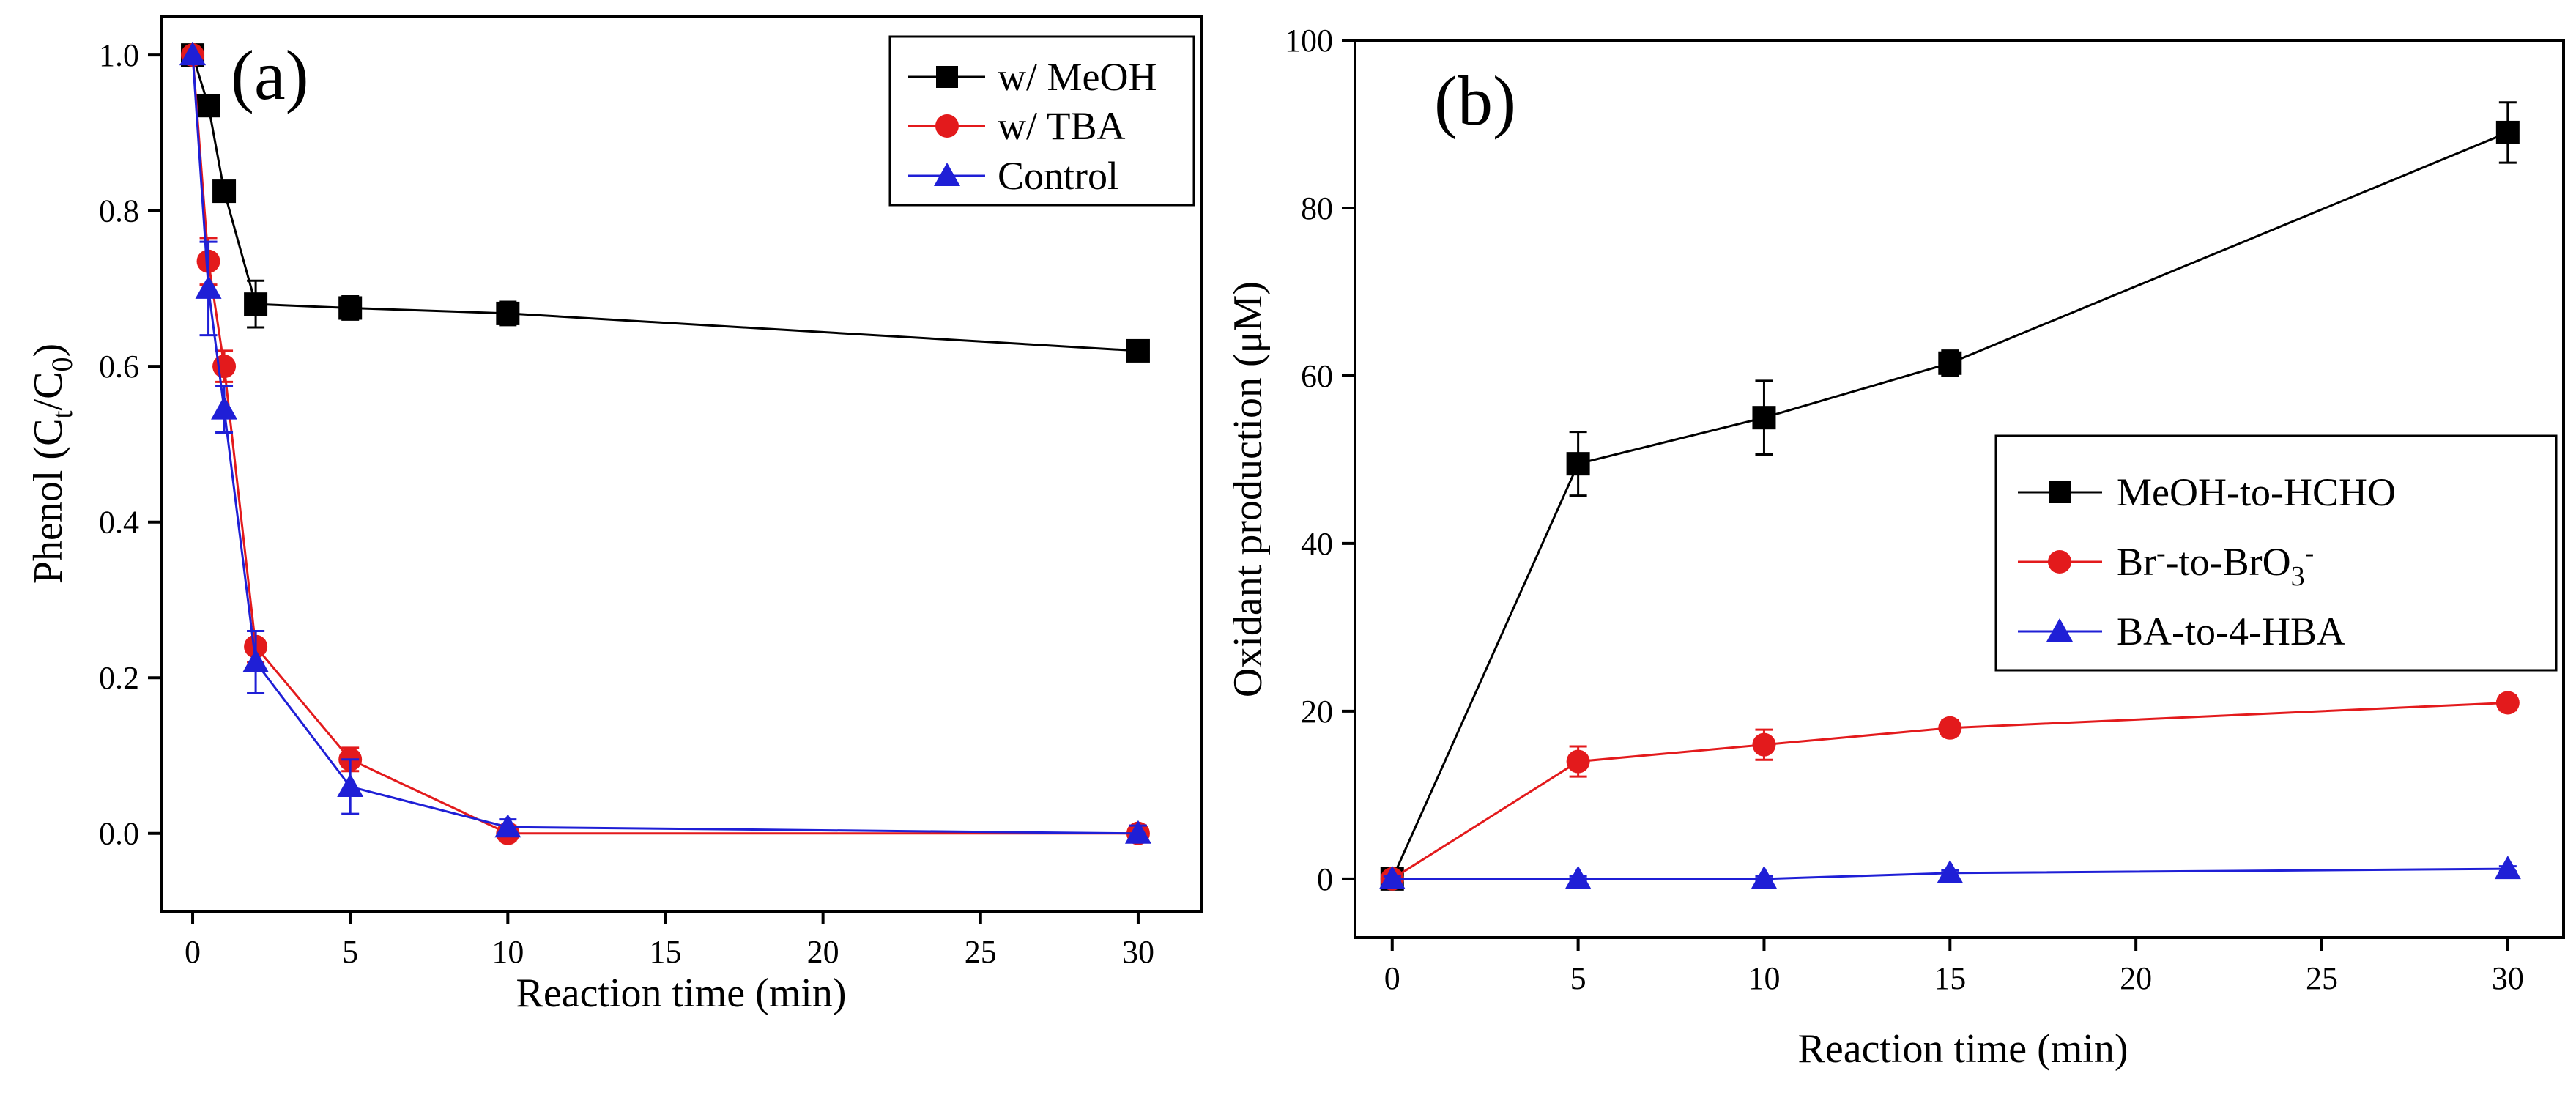  What do you see at coordinates (270, 75) in the screenshot?
I see `panel-label-a: (a)` at bounding box center [270, 75].